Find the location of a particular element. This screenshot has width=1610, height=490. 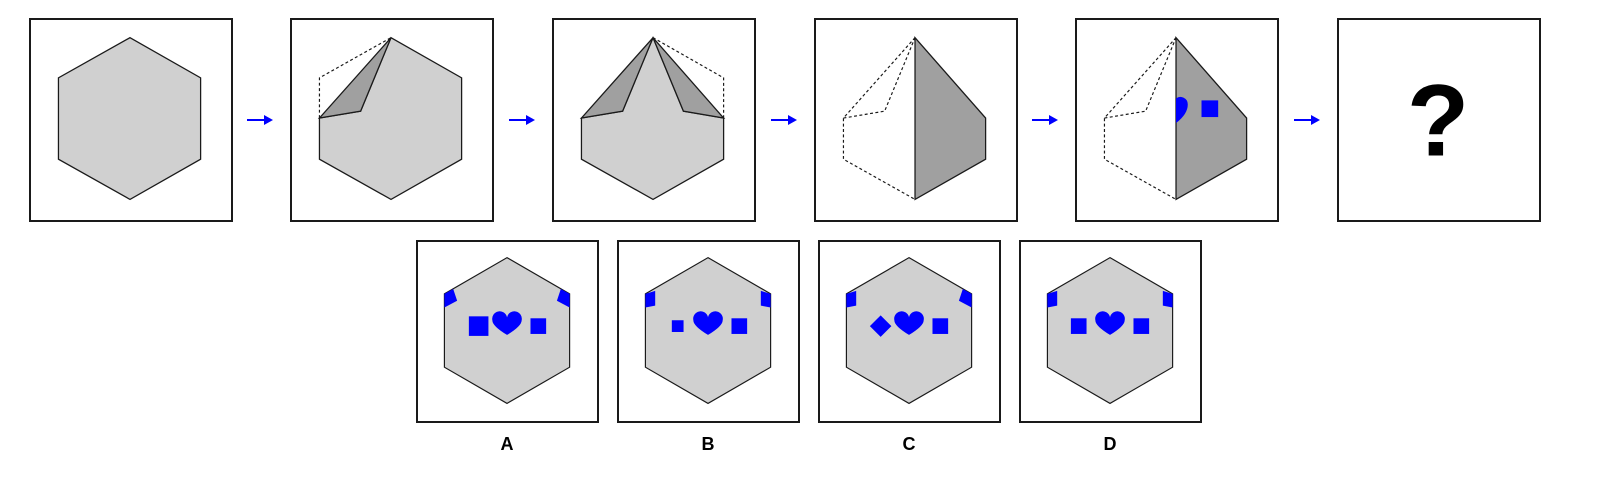

question-figure: ? is located at coordinates (1438, 120).